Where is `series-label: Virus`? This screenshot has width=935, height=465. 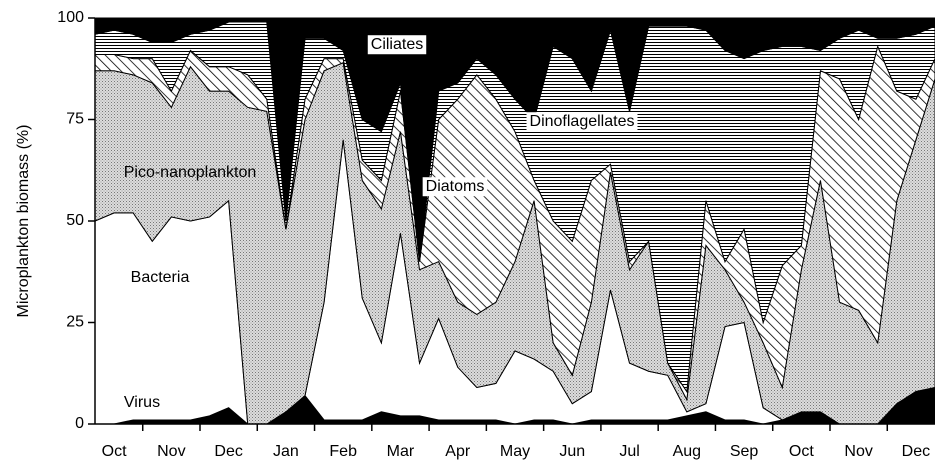 series-label: Virus is located at coordinates (142, 402).